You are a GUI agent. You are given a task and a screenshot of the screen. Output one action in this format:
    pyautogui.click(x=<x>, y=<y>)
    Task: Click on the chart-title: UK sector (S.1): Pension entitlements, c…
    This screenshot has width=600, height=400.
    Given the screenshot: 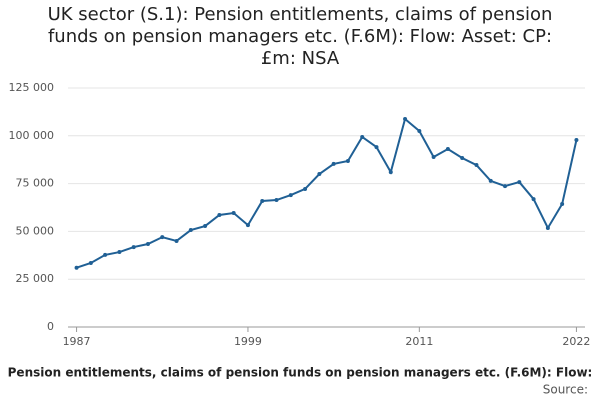 What is the action you would take?
    pyautogui.click(x=300, y=36)
    